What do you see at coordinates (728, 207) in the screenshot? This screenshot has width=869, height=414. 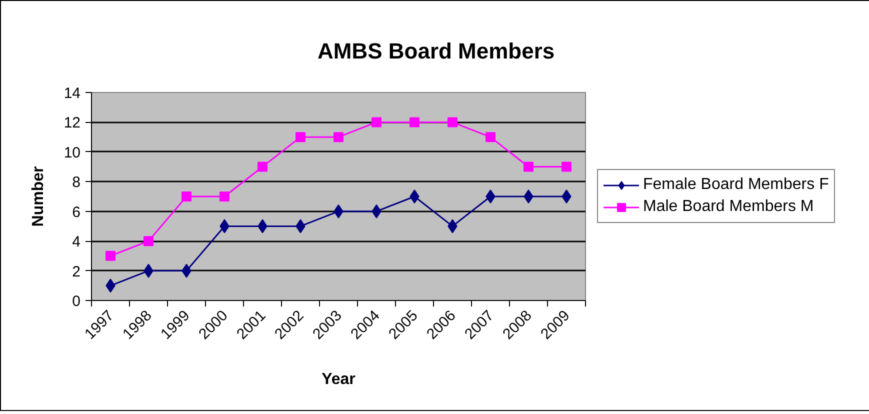 I see `legend-label: Male Board Members M` at bounding box center [728, 207].